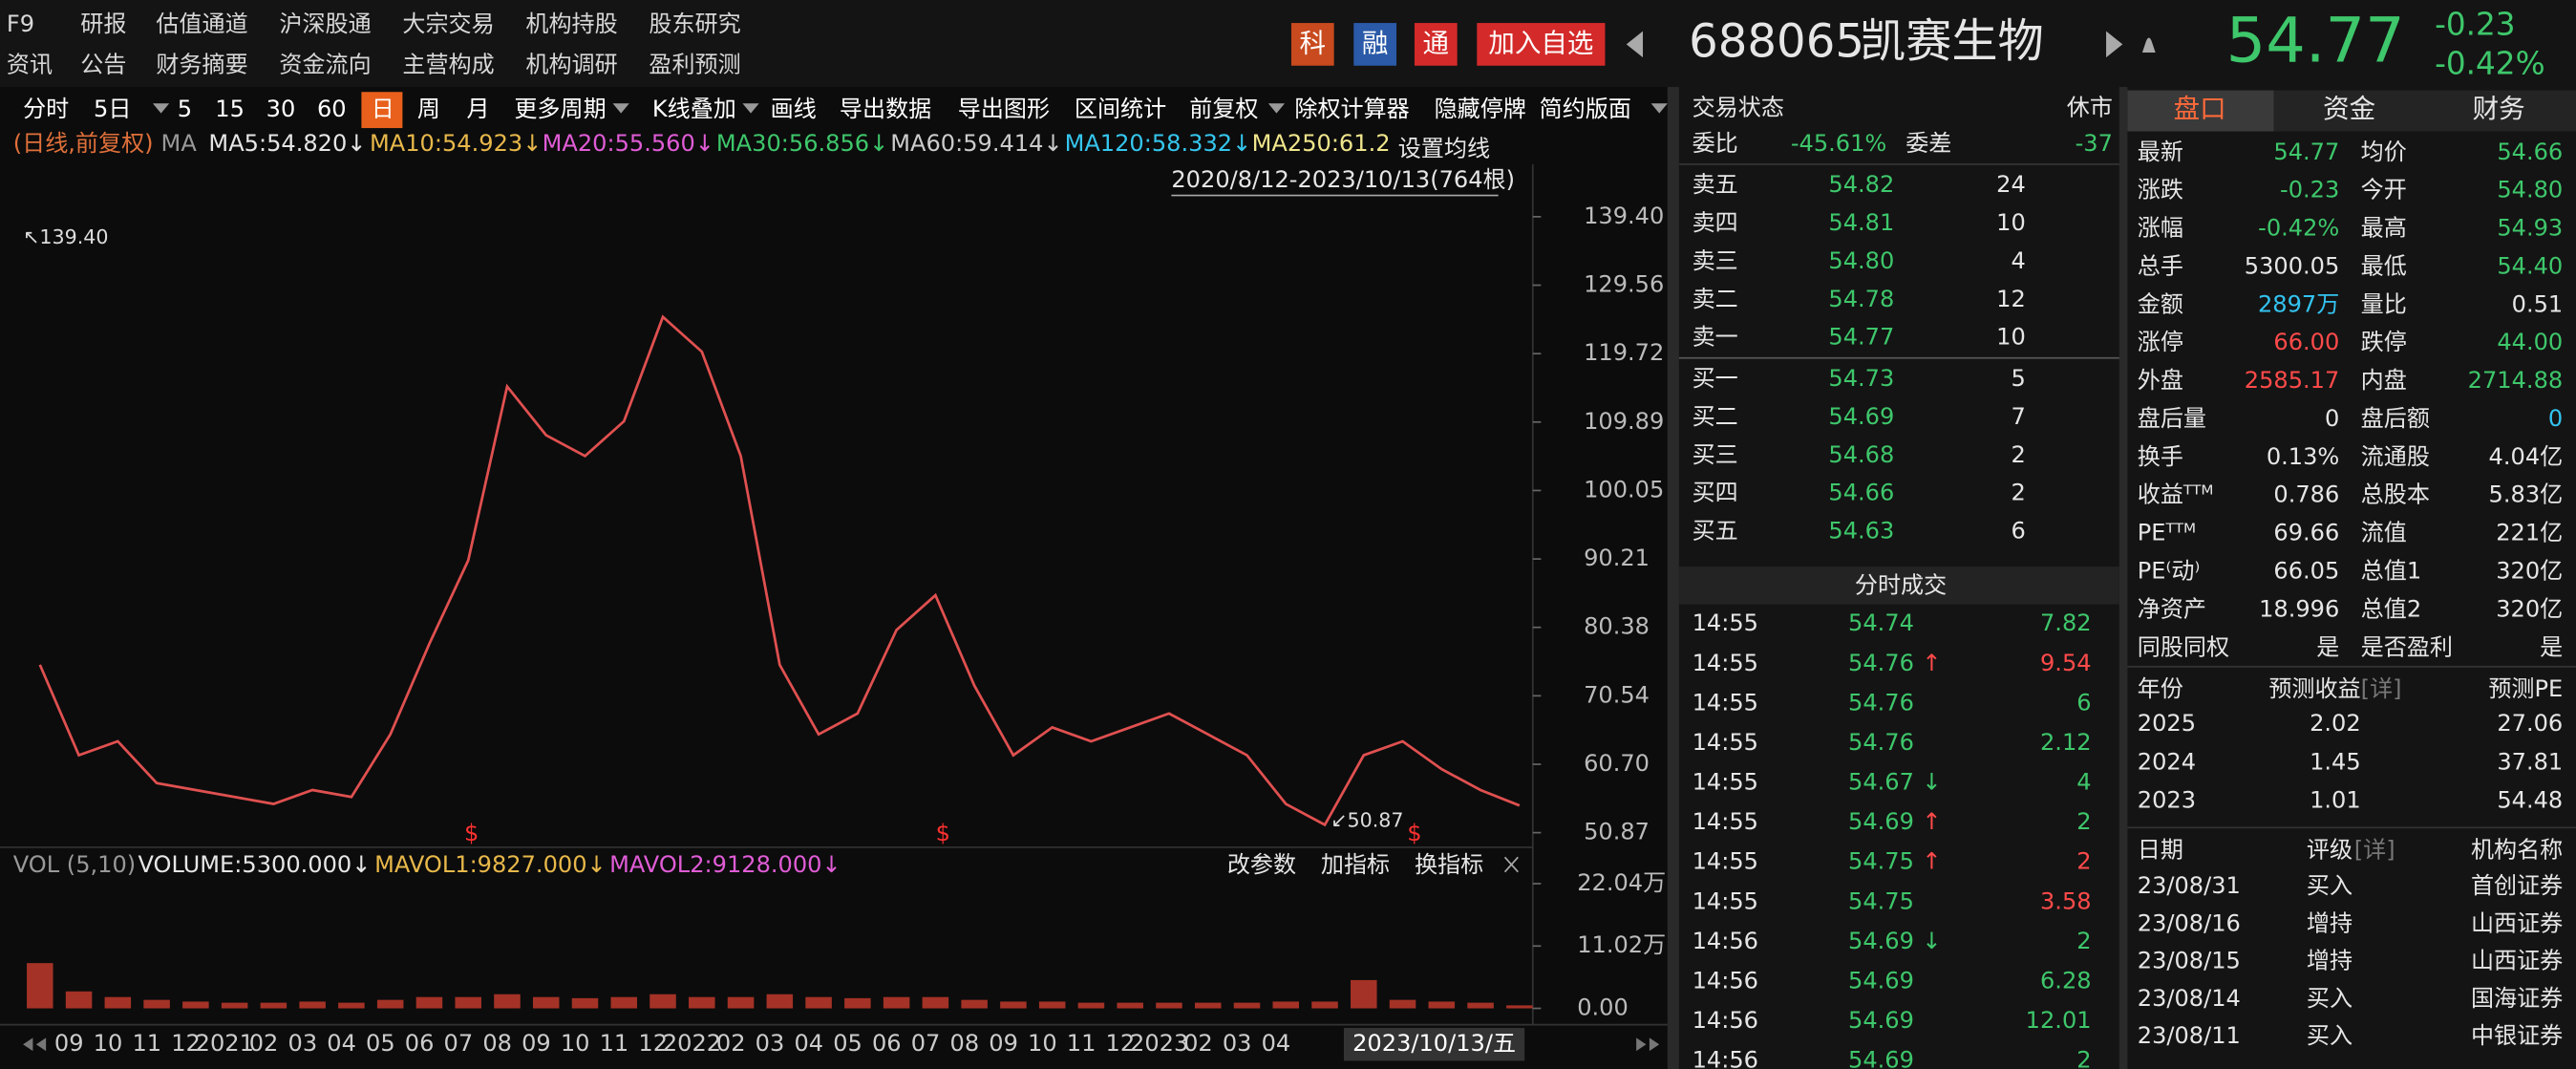 The height and width of the screenshot is (1069, 2576). What do you see at coordinates (1198, 1044) in the screenshot?
I see `x-tick-label: 02` at bounding box center [1198, 1044].